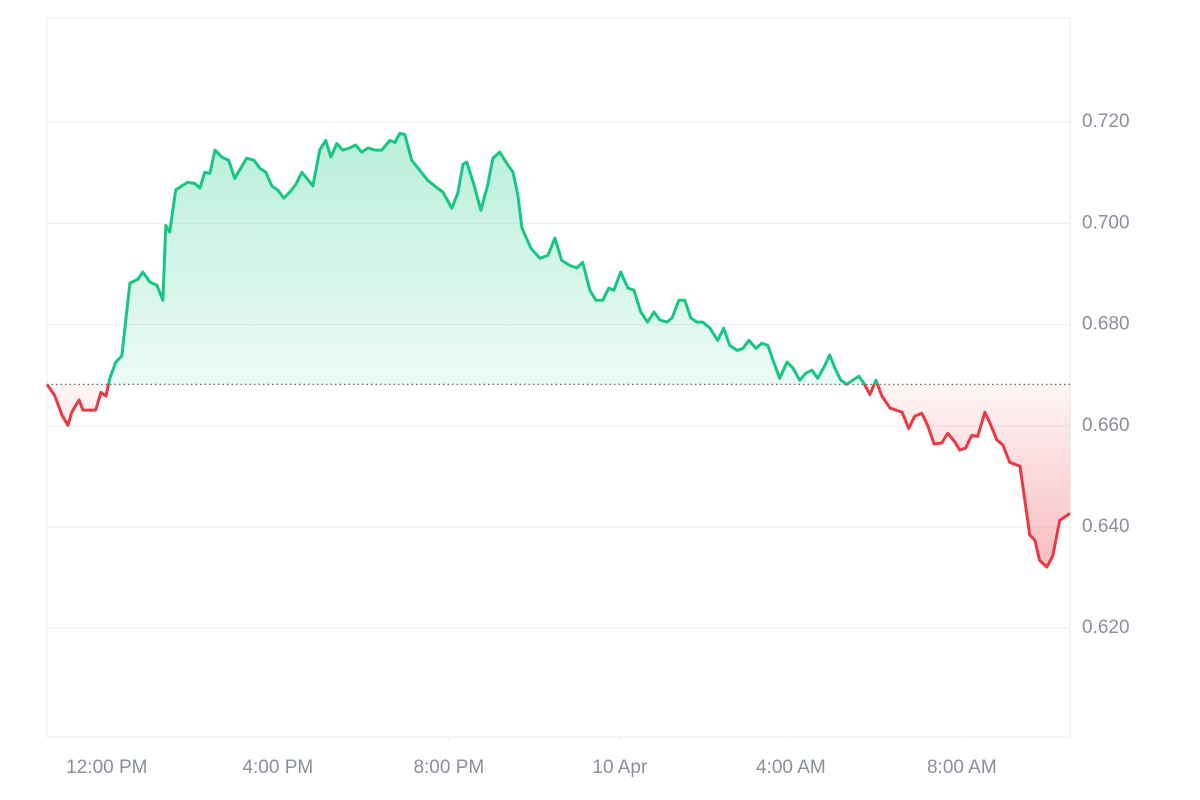 Image resolution: width=1200 pixels, height=800 pixels. Describe the element at coordinates (962, 767) in the screenshot. I see `x-tick-label: 8:00 AM` at that location.